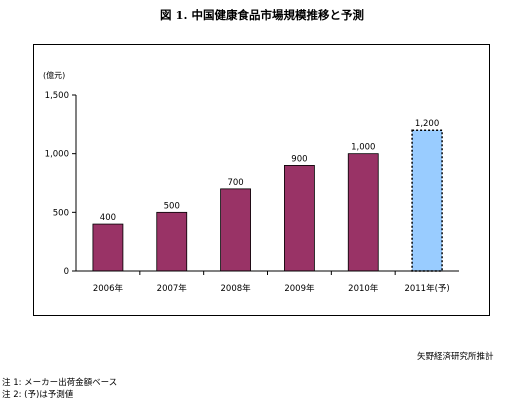 This screenshot has width=524, height=400. Describe the element at coordinates (427, 124) in the screenshot. I see `bar-value-label: 1,200` at that location.